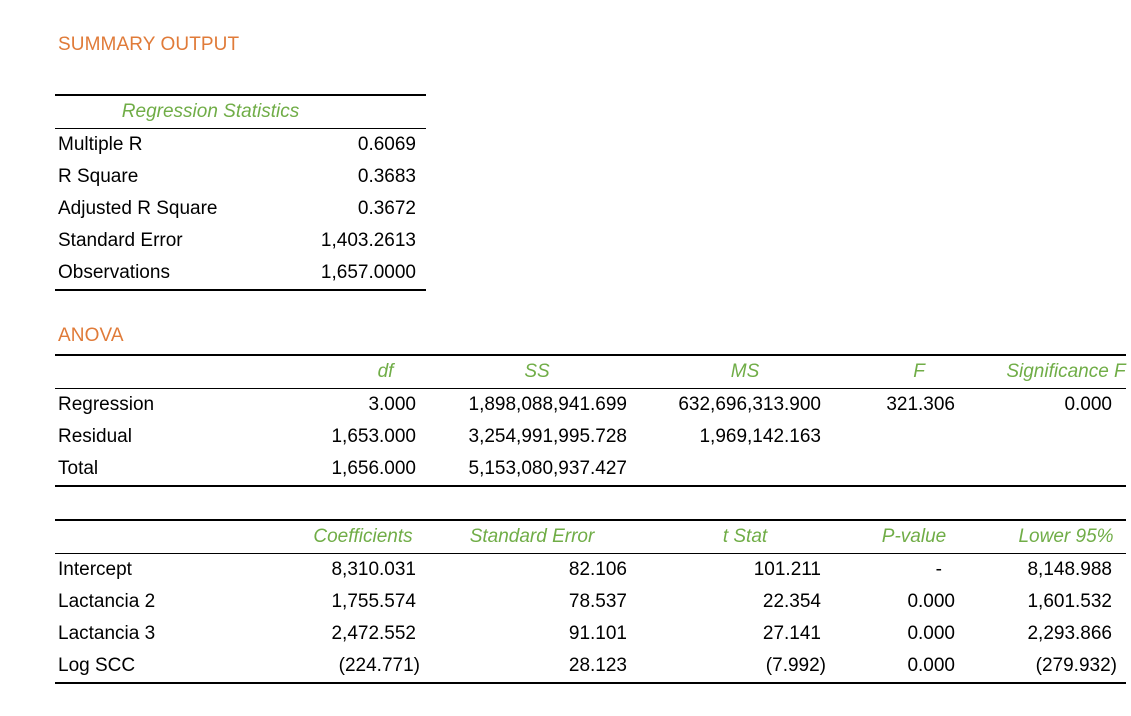 The height and width of the screenshot is (716, 1131). Describe the element at coordinates (597, 633) in the screenshot. I see `coef-se: 91.101` at that location.